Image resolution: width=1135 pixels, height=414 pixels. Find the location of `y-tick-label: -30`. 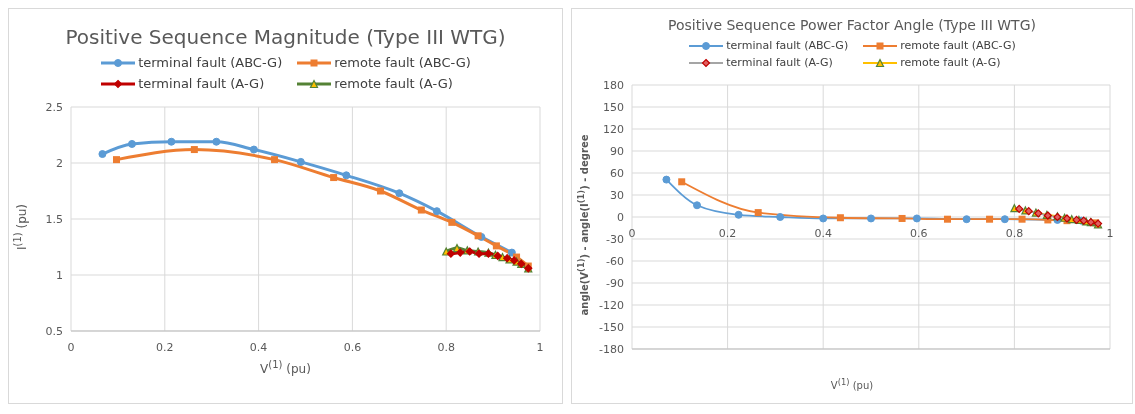

y-tick-label: -30 is located at coordinates (615, 239).